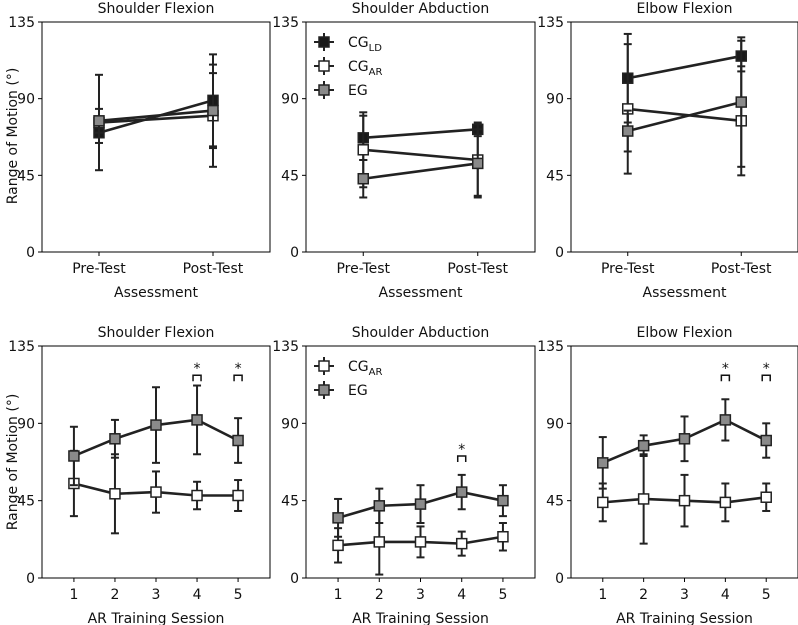 The width and height of the screenshot is (798, 625). I want to click on series-cg_ld, so click(420, 137).